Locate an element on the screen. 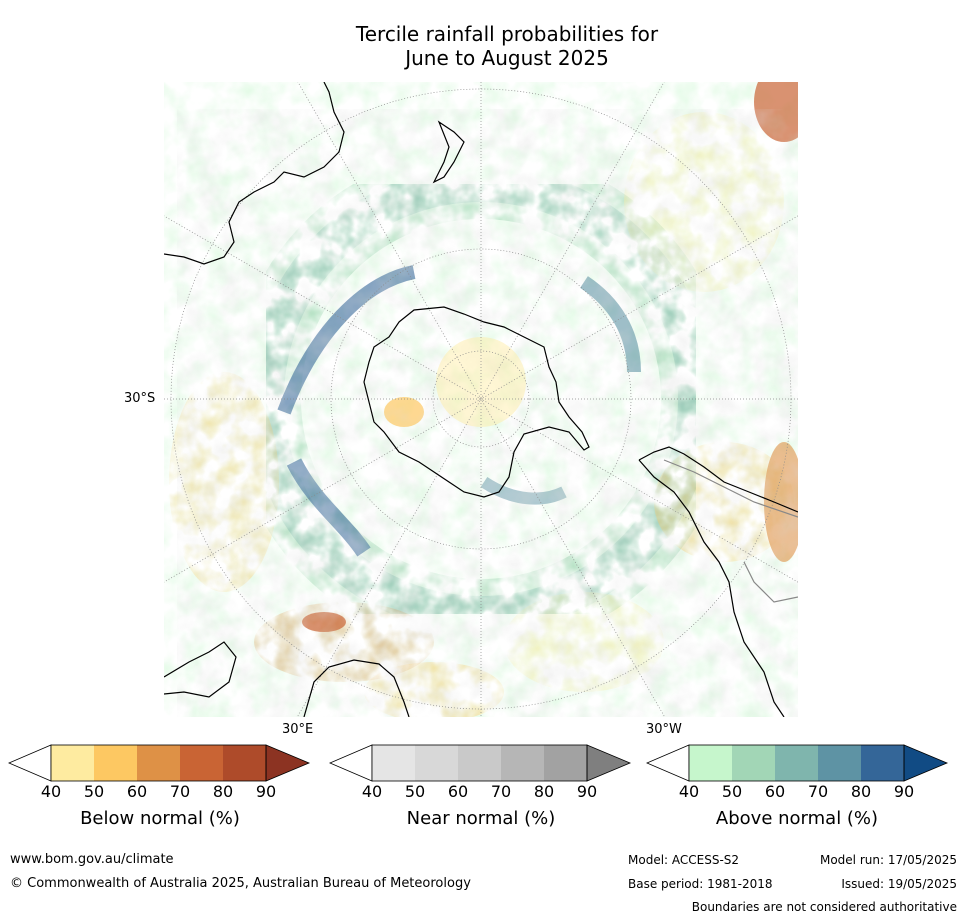 The height and width of the screenshot is (919, 965). below-under-triangle is located at coordinates (30, 763).